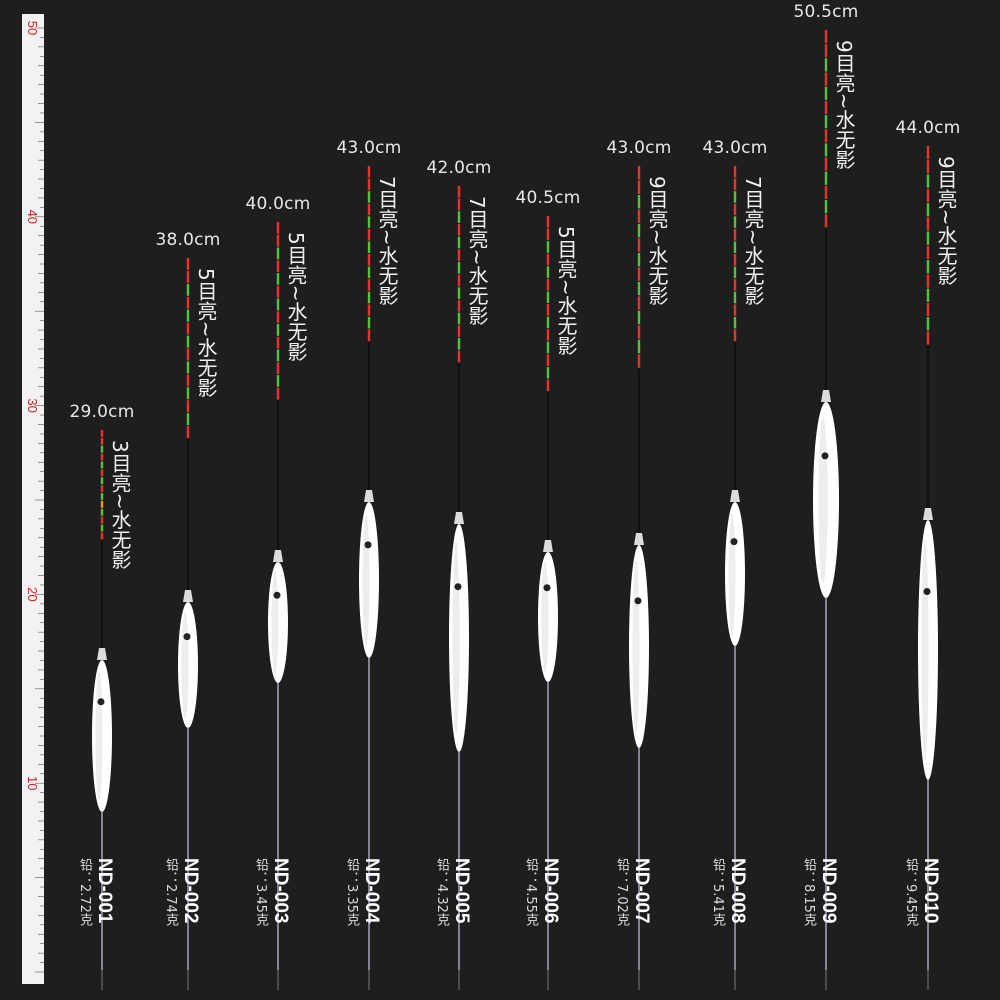 Image resolution: width=1000 pixels, height=1000 pixels. I want to click on float-model-number: ND-008, so click(737, 891).